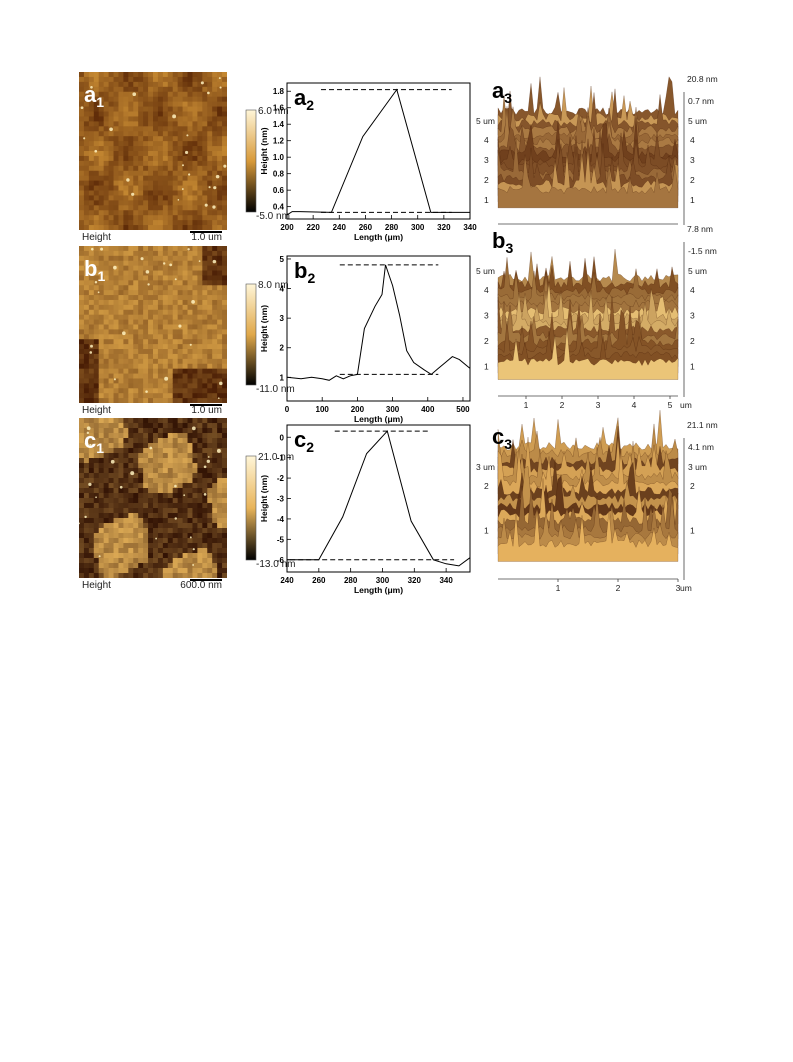  What do you see at coordinates (279, 91) in the screenshot?
I see `y-tick-label: 1.8` at bounding box center [279, 91].